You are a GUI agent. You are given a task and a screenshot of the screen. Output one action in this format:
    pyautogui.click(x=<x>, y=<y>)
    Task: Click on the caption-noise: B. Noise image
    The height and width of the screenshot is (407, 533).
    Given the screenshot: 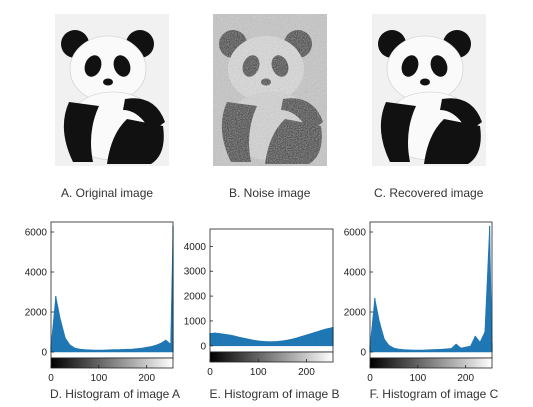 What is the action you would take?
    pyautogui.click(x=270, y=193)
    